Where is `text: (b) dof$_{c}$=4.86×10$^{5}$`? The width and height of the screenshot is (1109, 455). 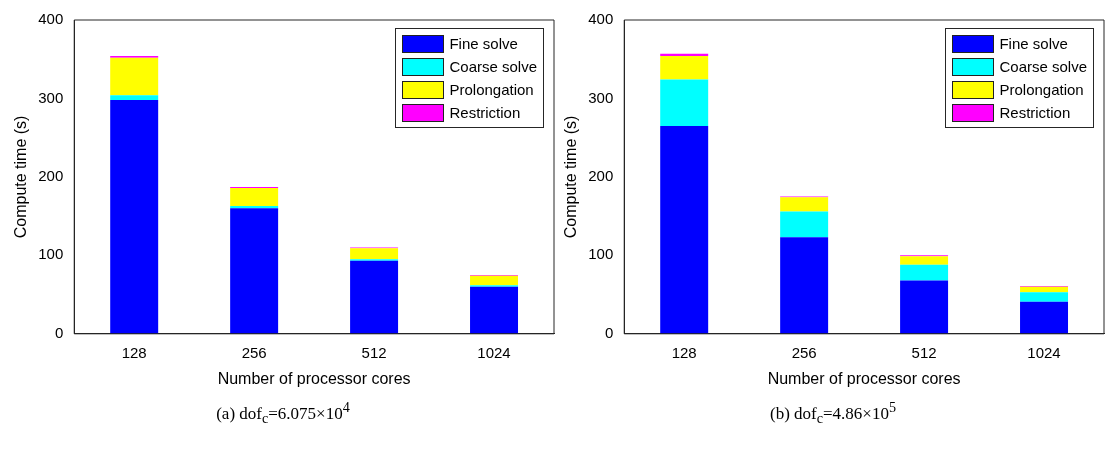
text: (b) dof$_{c}$=4.86×10$^{5}$ is located at coordinates (832, 413).